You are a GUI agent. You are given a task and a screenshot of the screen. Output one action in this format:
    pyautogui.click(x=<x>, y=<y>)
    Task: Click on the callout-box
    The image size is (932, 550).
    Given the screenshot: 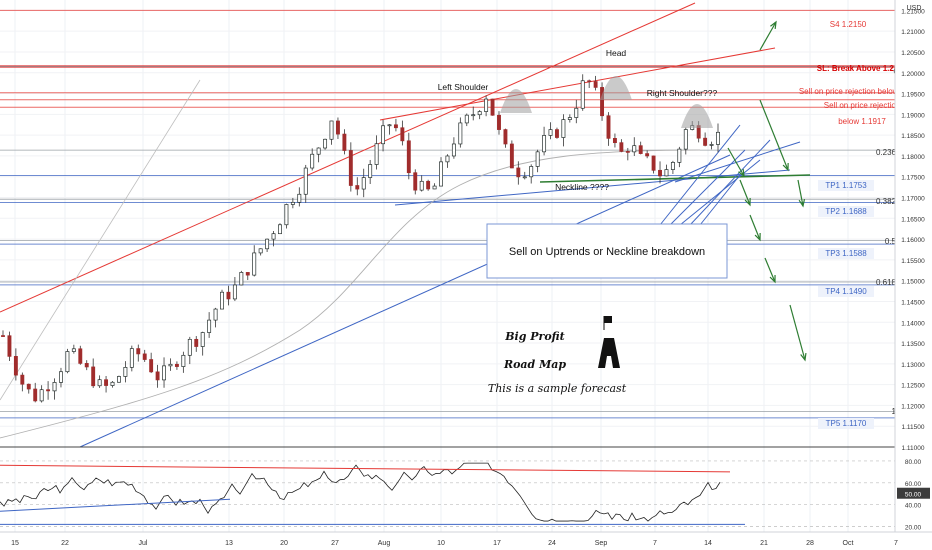 What is the action you would take?
    pyautogui.click(x=607, y=251)
    